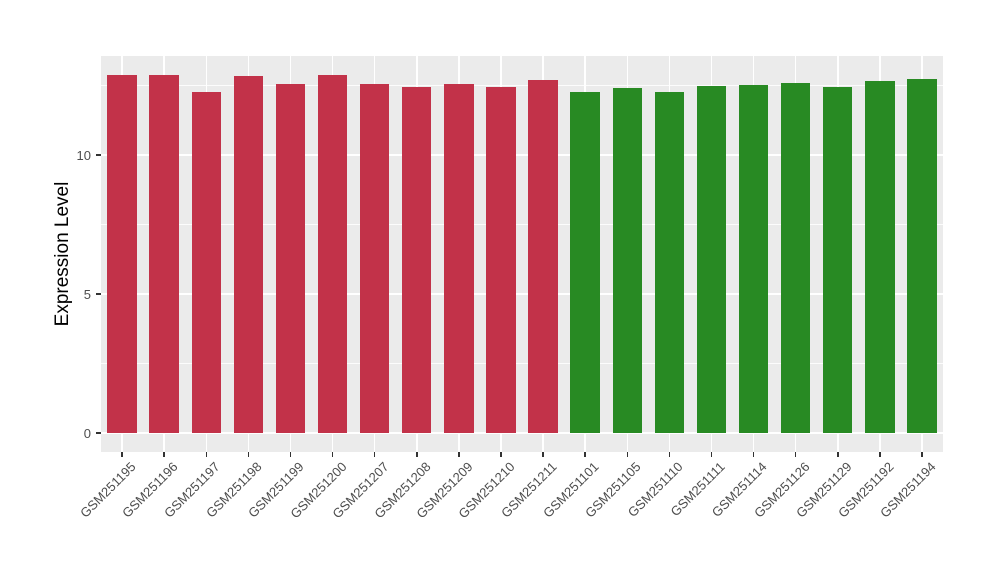 This screenshot has width=1000, height=580. What do you see at coordinates (922, 255) in the screenshot?
I see `bar-GSM251194` at bounding box center [922, 255].